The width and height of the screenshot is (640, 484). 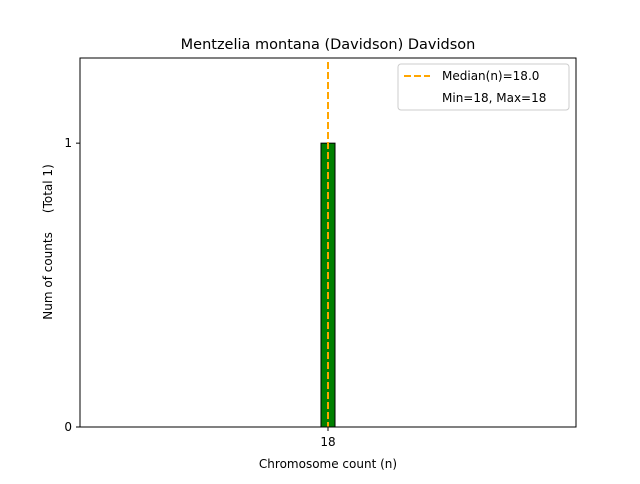 I want to click on y-axis-label: Num of counts (Total 1), so click(x=48, y=241).